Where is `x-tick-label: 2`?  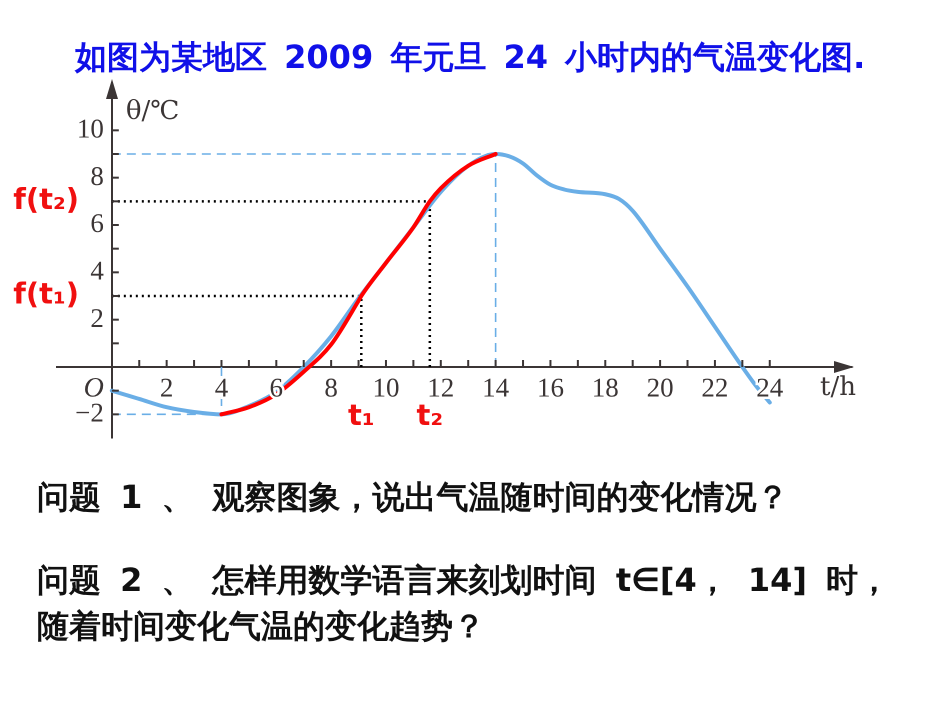 x-tick-label: 2 is located at coordinates (167, 387).